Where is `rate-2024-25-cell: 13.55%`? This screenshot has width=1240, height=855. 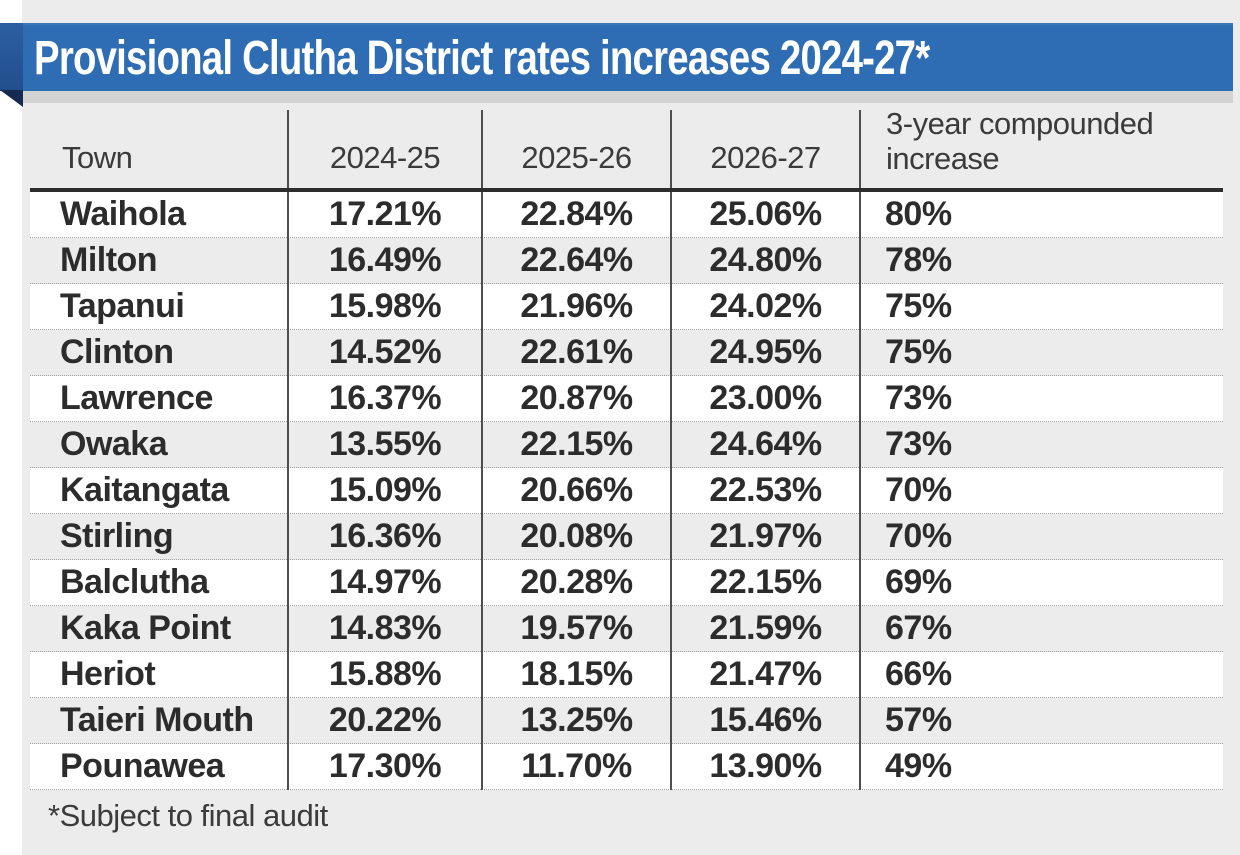
rate-2024-25-cell: 13.55% is located at coordinates (385, 444).